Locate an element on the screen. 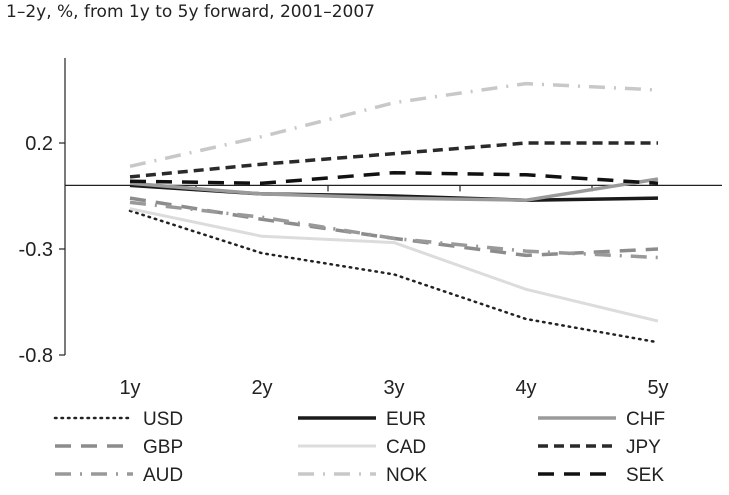 This screenshot has width=729, height=495. legend: USD EUR CHF GBP CAD JPY AUD NOK SEK is located at coordinates (359, 447).